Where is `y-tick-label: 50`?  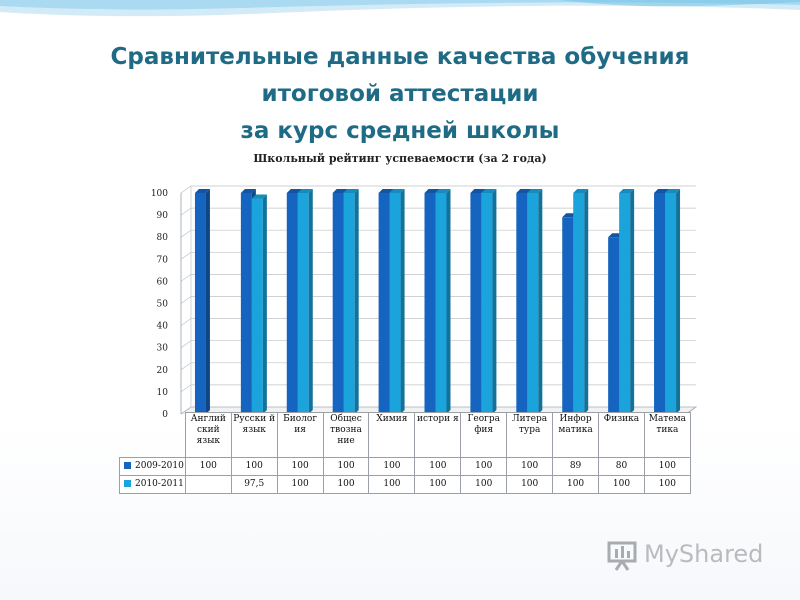
y-tick-label: 50 is located at coordinates (163, 305).